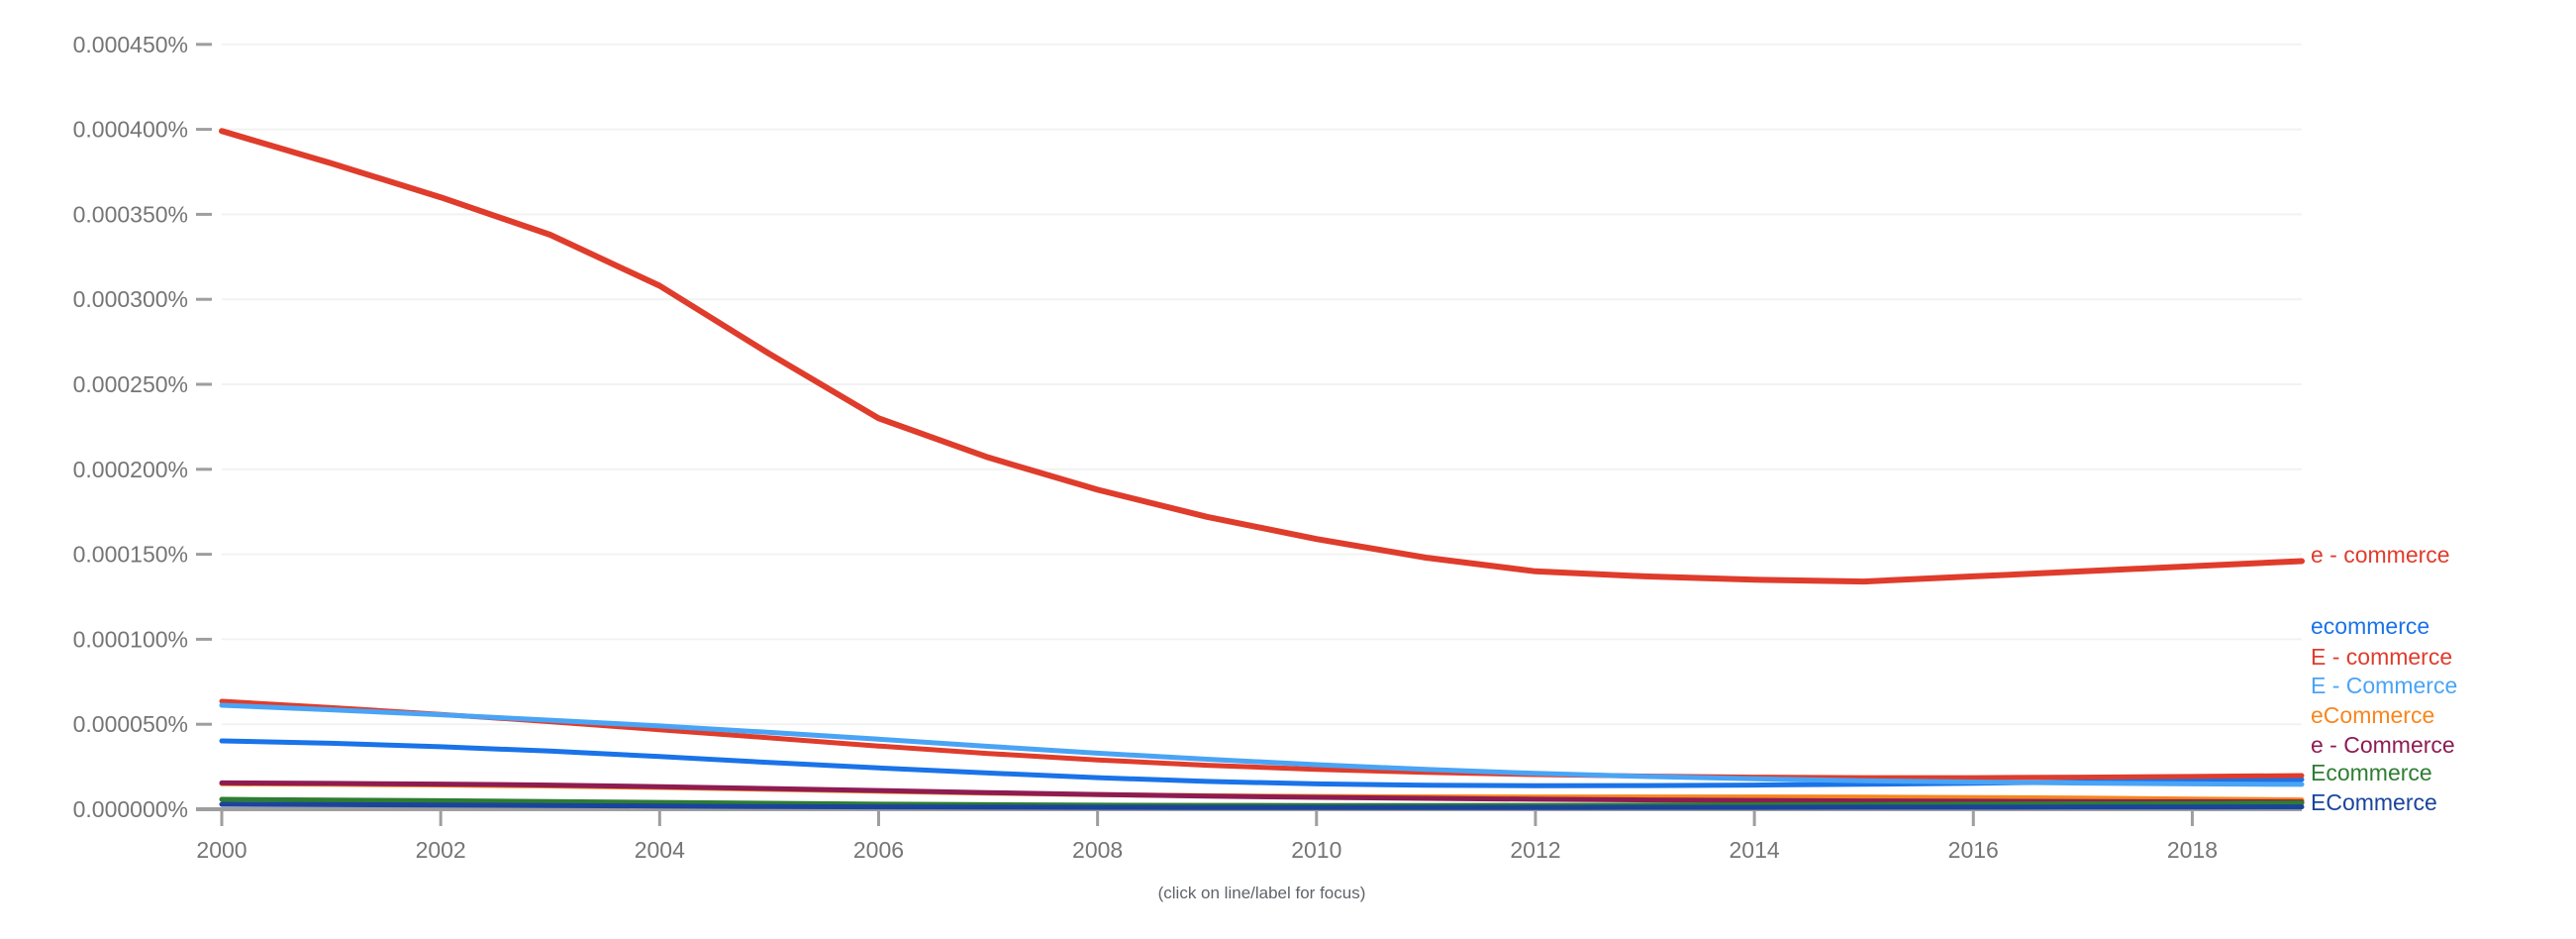  I want to click on legend-label-e-Commerce: e - Commerce, so click(2383, 745).